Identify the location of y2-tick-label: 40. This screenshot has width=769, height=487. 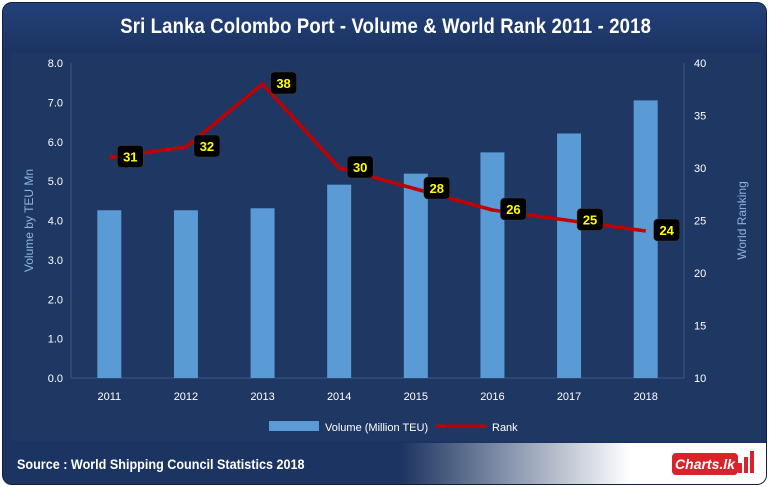
(700, 64).